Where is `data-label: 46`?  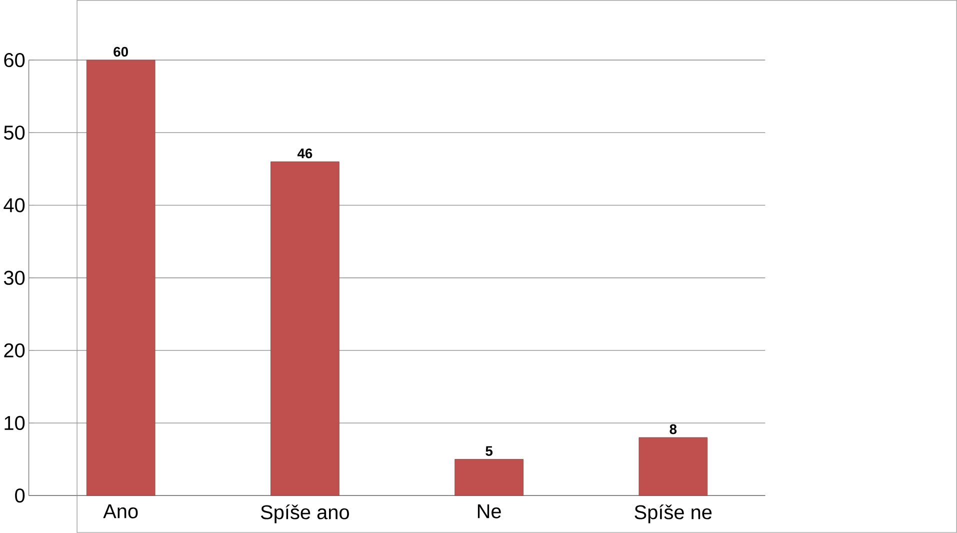 data-label: 46 is located at coordinates (304, 153).